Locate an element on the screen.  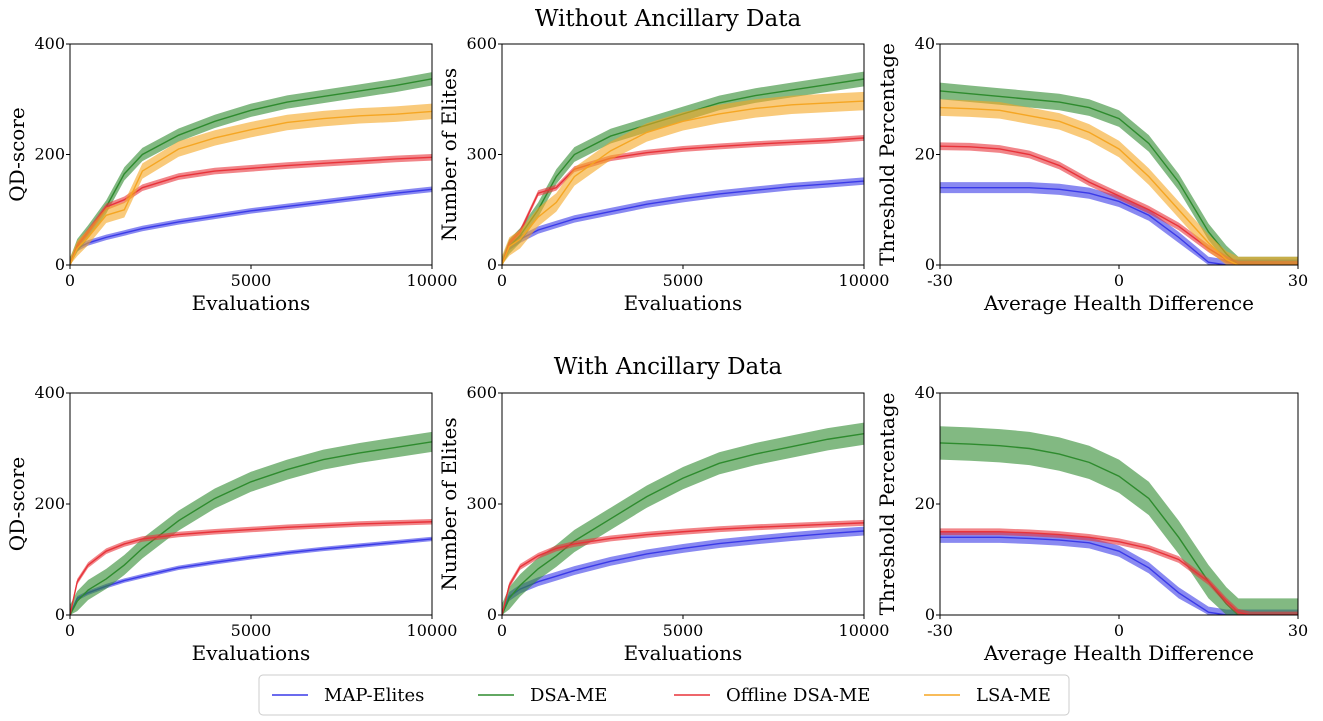
chart-4: 0 5000 10000 0 200 400 Evaluations QD-score is located at coordinates (231, 524).